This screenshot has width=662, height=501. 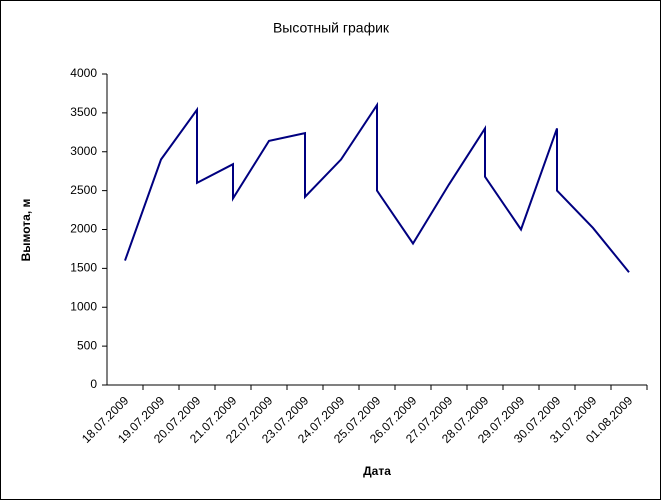 I want to click on y-tick-label: 2000, so click(x=83, y=229).